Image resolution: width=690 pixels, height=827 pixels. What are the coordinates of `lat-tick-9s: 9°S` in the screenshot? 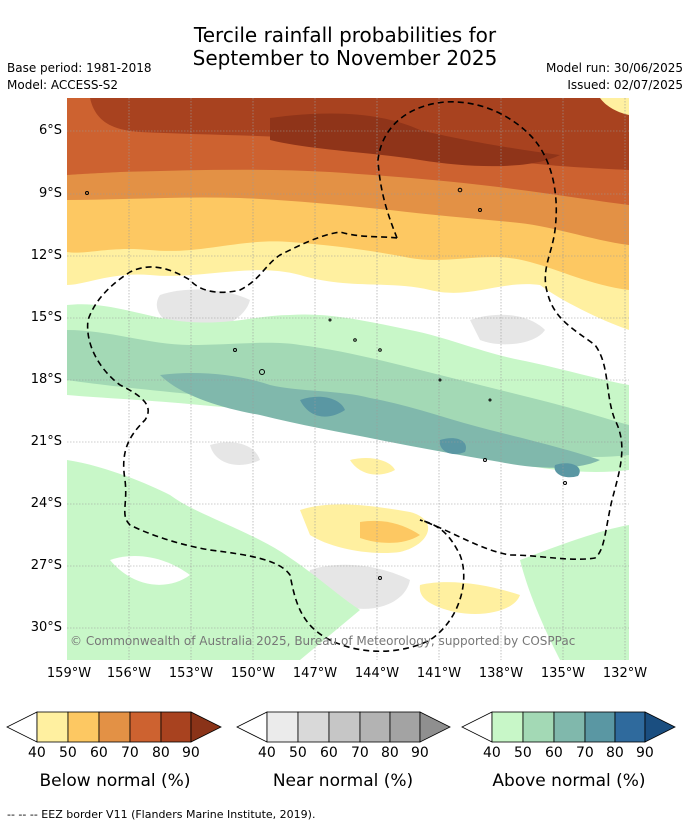 It's located at (50, 193).